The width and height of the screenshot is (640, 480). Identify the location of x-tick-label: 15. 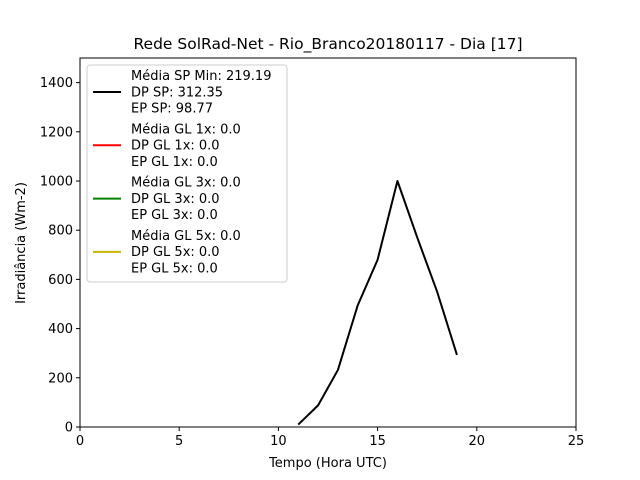
(377, 441).